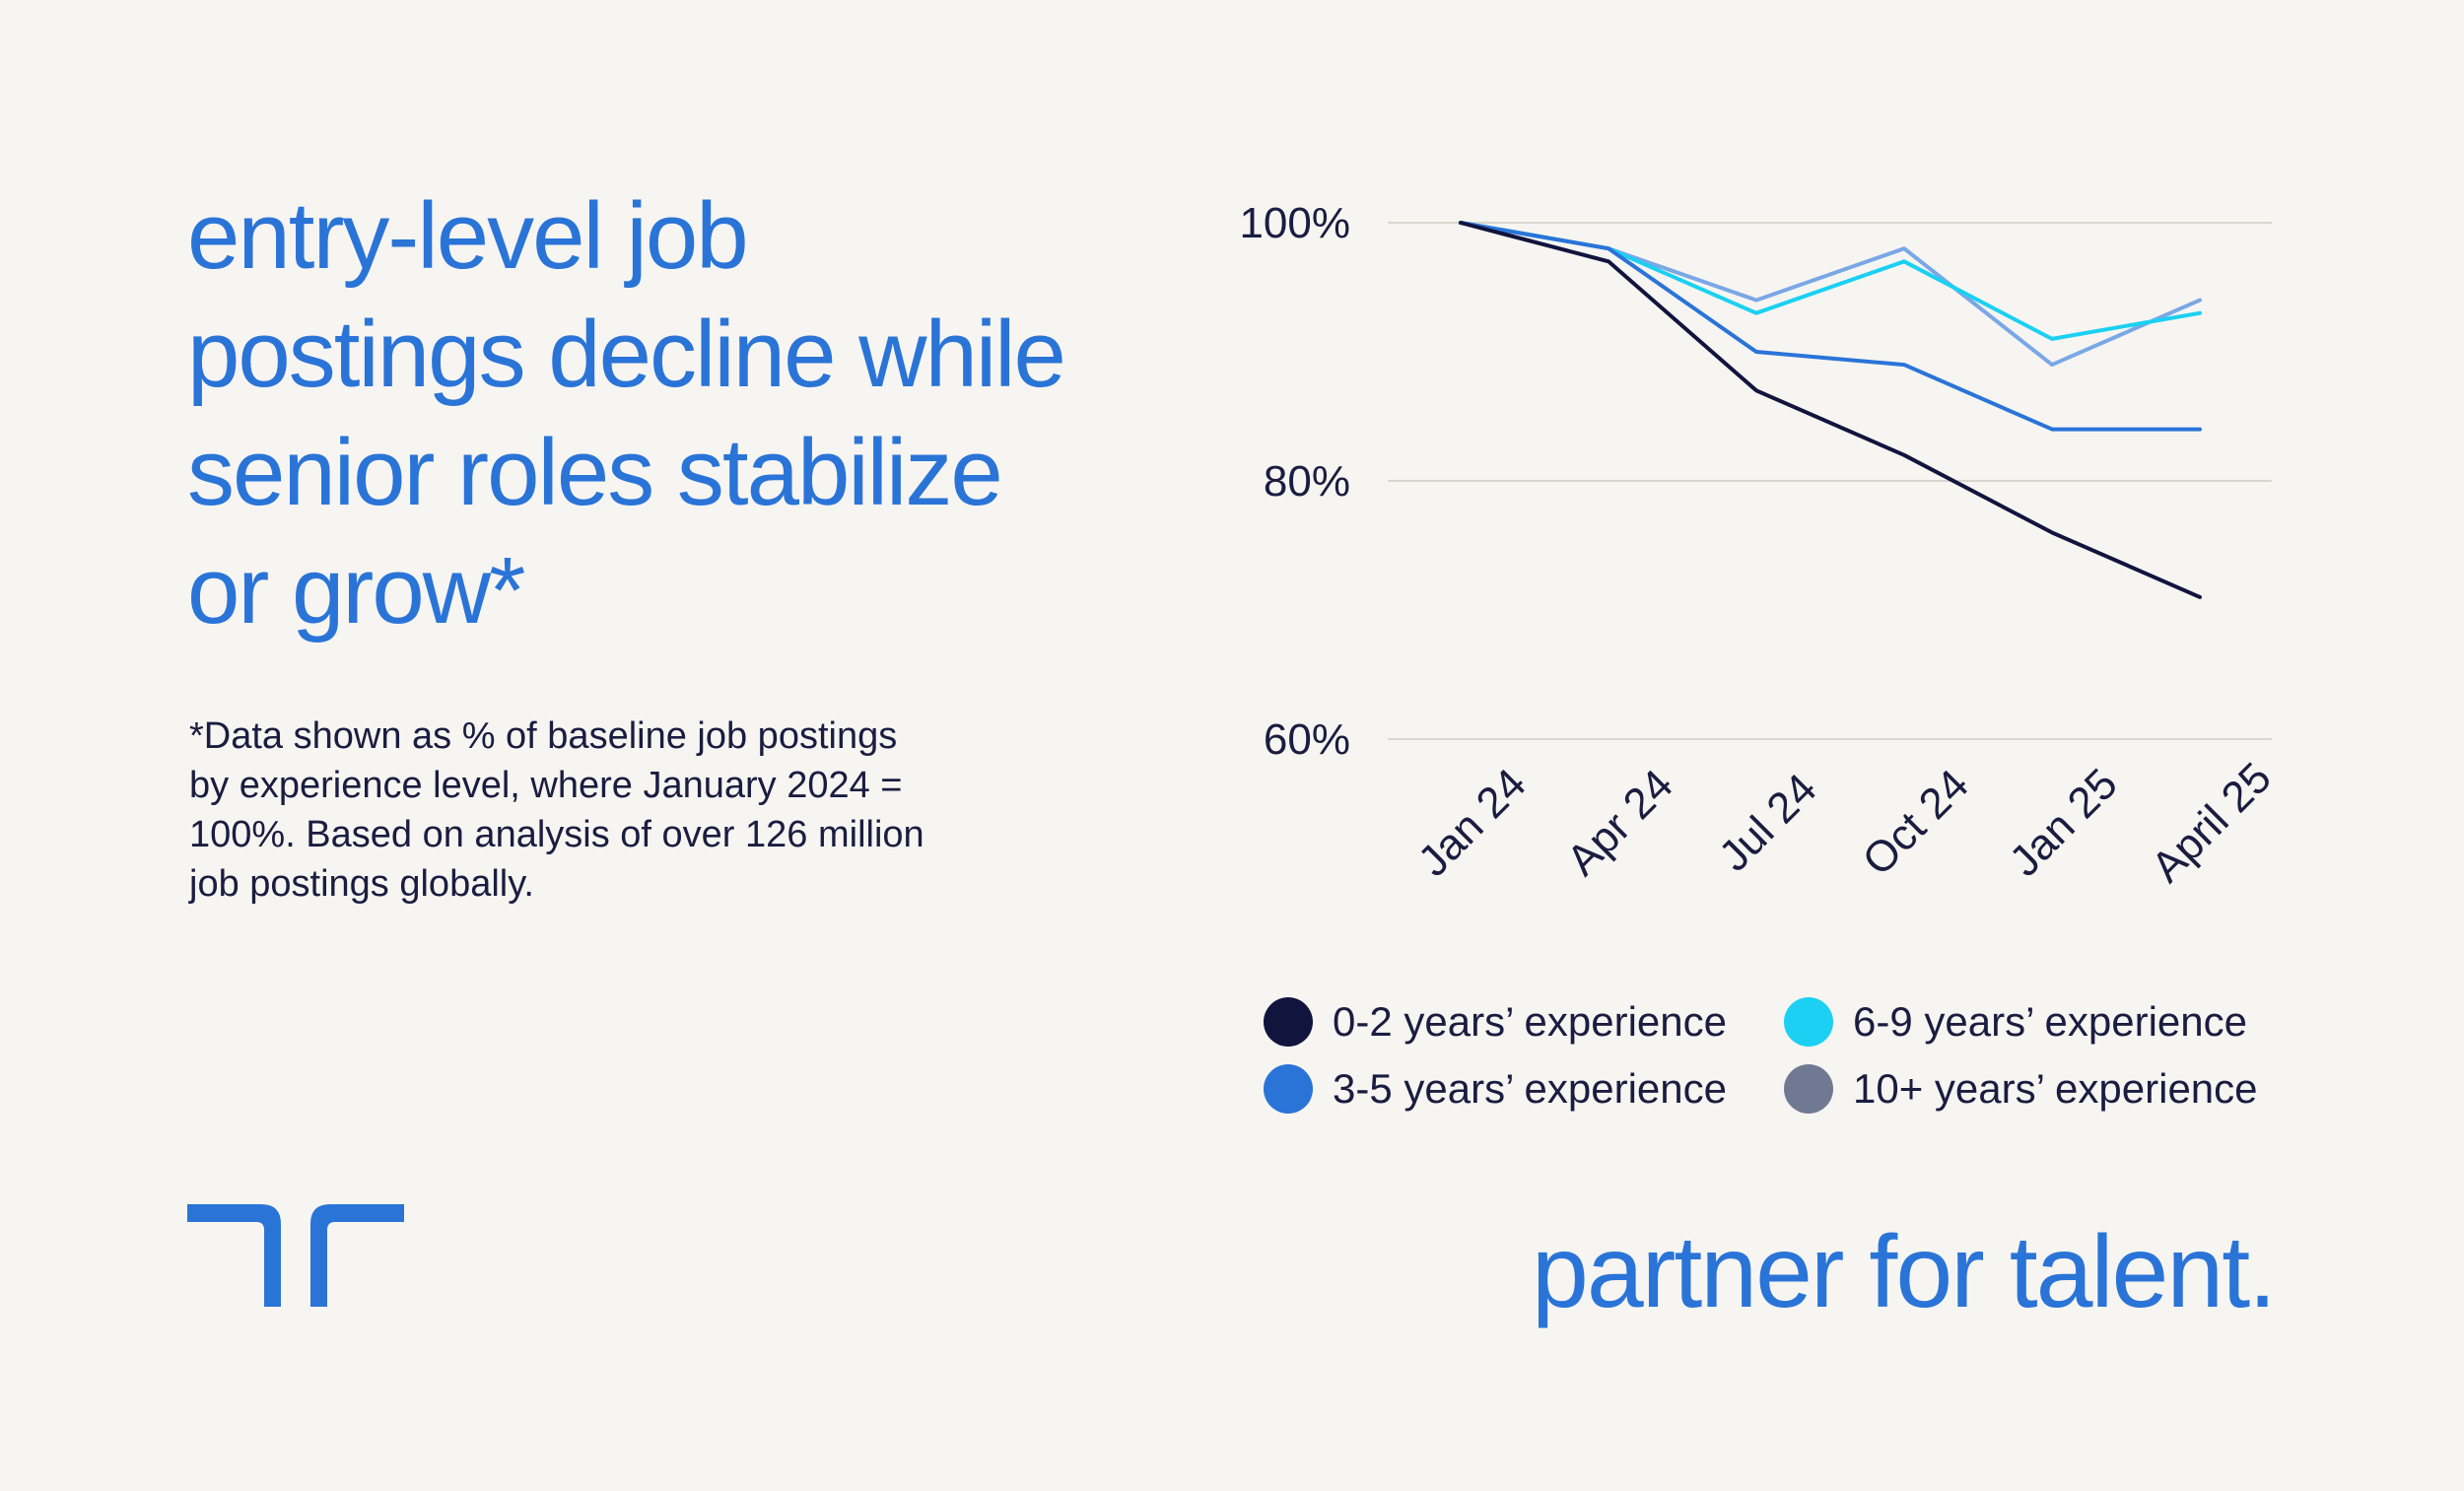  Describe the element at coordinates (1294, 223) in the screenshot. I see `y-tick-label: 100%` at that location.